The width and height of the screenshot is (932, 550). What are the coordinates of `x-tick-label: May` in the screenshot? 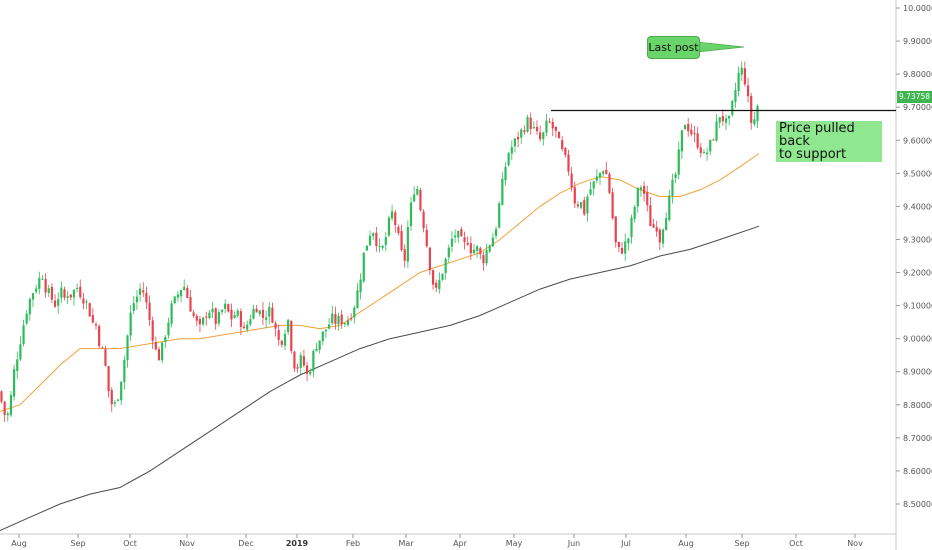 It's located at (514, 543).